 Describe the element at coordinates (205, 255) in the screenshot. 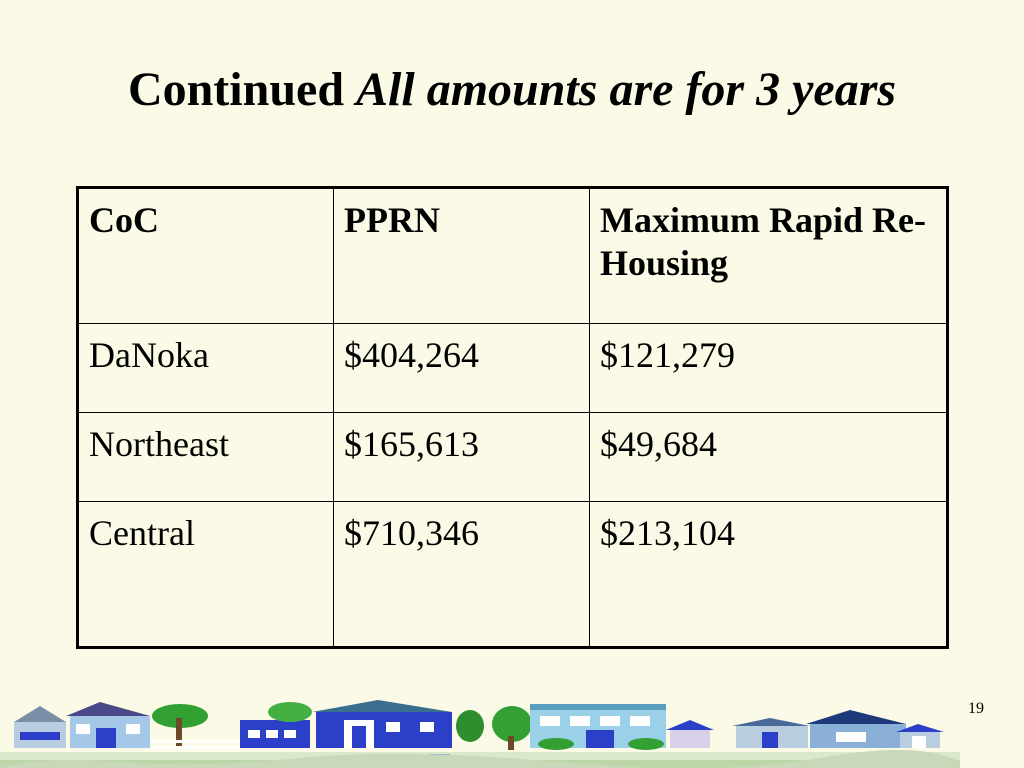

I see `header-coc: CoC` at that location.